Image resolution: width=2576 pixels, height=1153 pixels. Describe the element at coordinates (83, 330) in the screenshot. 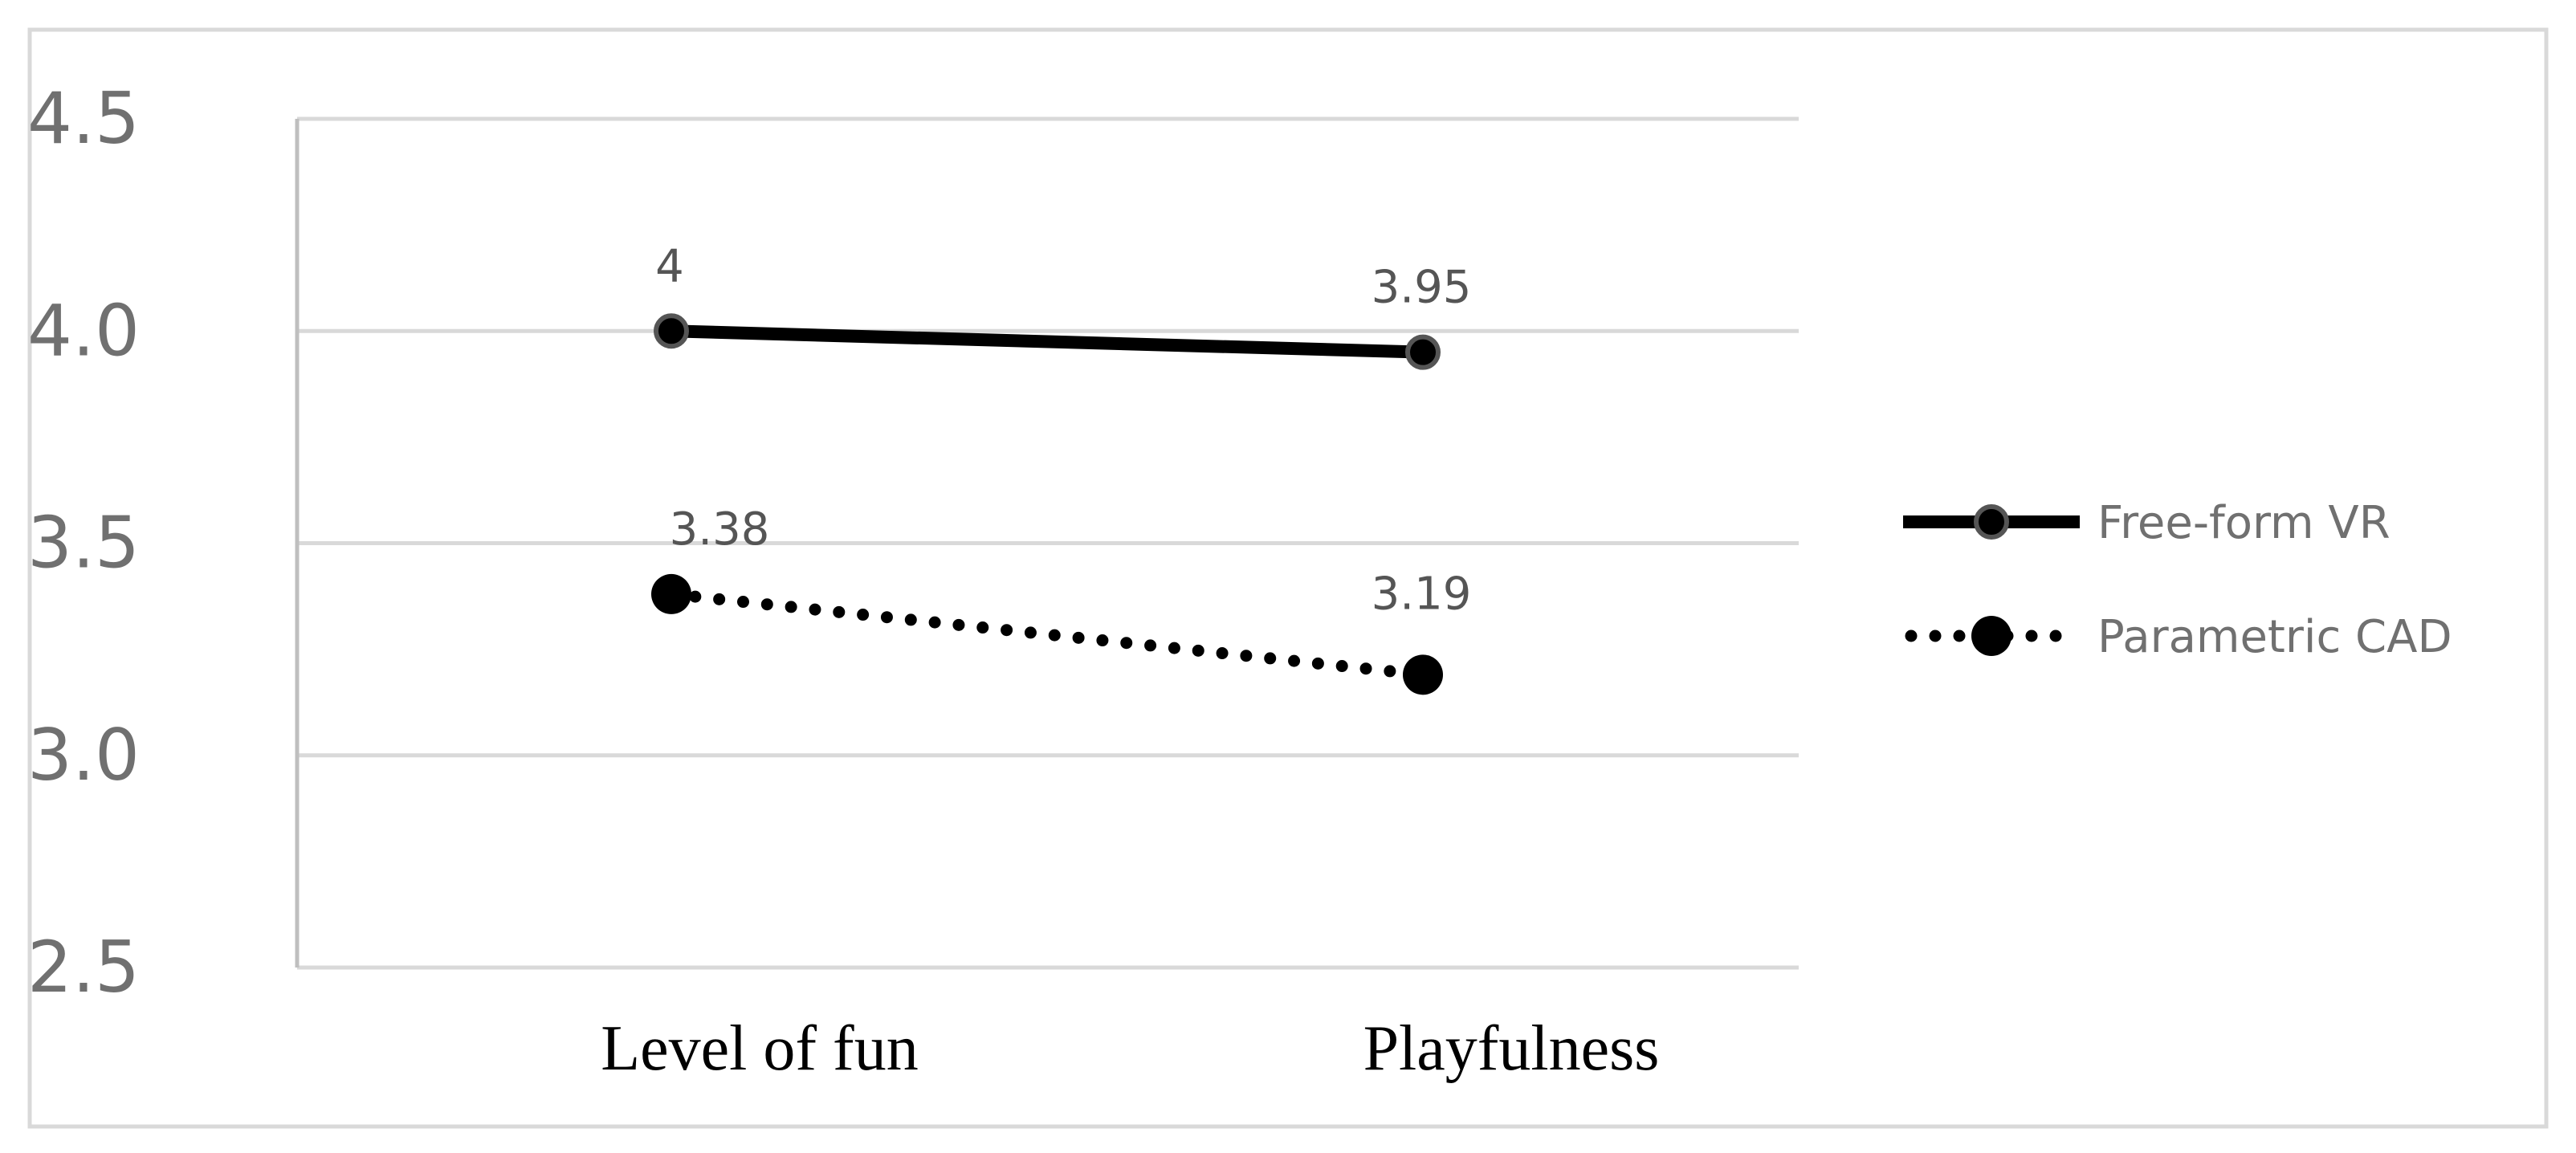

I see `y-tick-label: 4.0` at that location.